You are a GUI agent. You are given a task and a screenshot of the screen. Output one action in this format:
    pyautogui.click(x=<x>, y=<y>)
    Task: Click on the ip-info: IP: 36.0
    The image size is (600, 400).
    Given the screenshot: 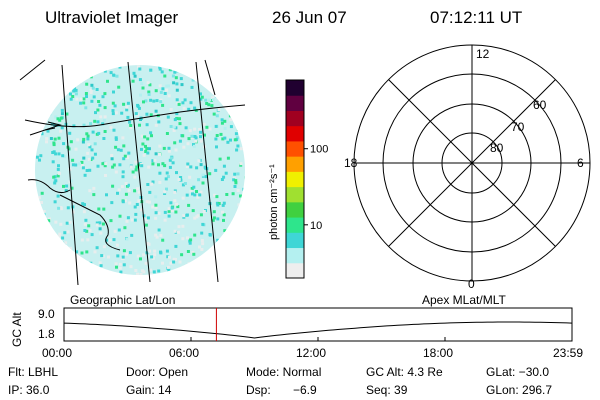 What is the action you would take?
    pyautogui.click(x=29, y=390)
    